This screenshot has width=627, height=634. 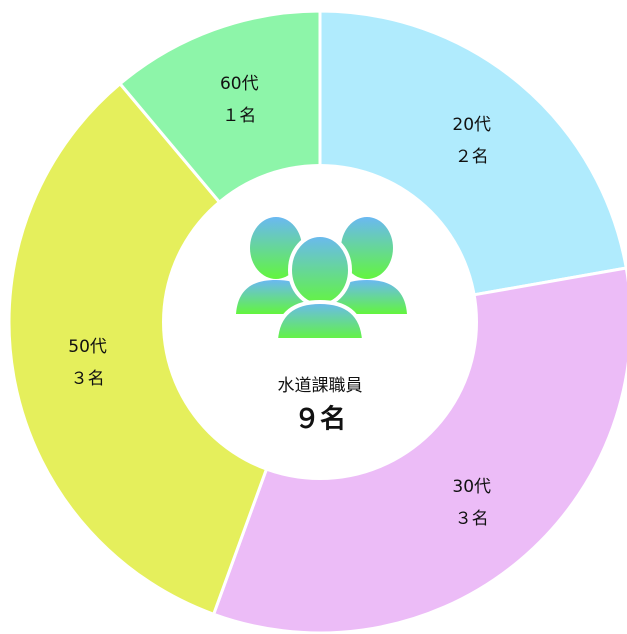 What do you see at coordinates (320, 419) in the screenshot?
I see `center-total: ９名` at bounding box center [320, 419].